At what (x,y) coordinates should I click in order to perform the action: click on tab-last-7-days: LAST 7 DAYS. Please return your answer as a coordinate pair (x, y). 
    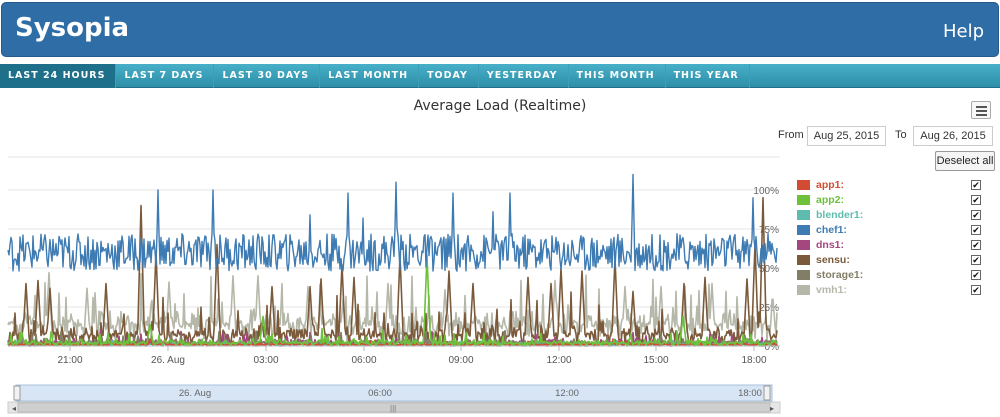
    Looking at the image, I should click on (165, 76).